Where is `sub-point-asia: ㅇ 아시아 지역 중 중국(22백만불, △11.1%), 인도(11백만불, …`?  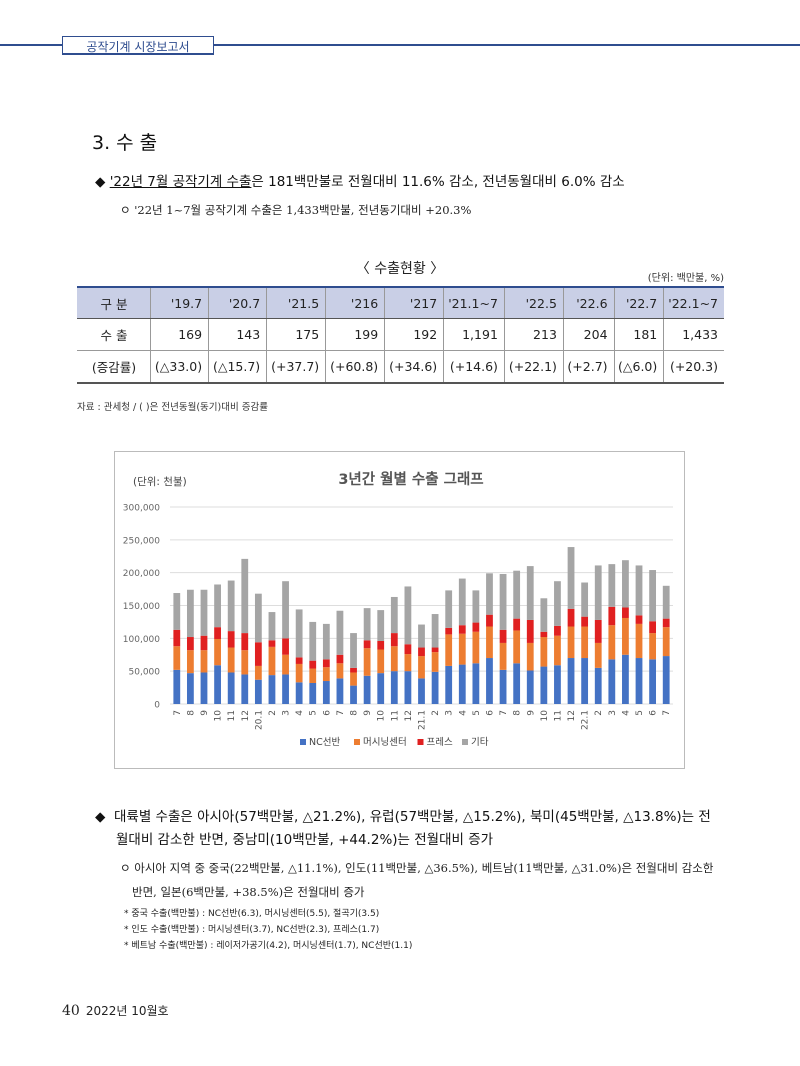
sub-point-asia: ㅇ 아시아 지역 중 중국(22백만불, △11.1%), 인도(11백만불, … is located at coordinates (430, 880).